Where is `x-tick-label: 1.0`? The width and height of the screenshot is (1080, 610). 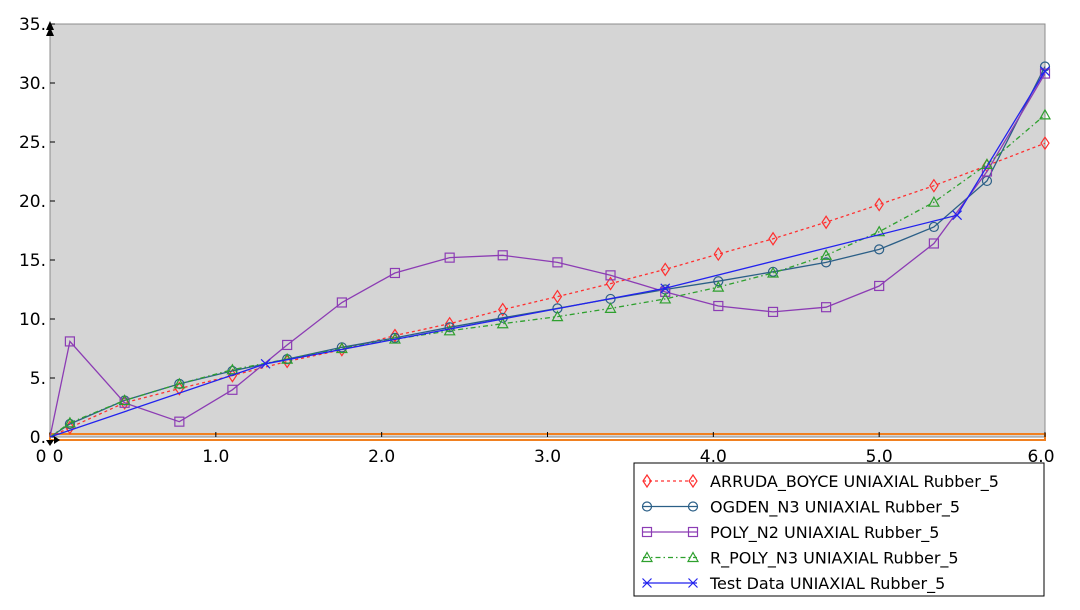
x-tick-label: 1.0 is located at coordinates (215, 457).